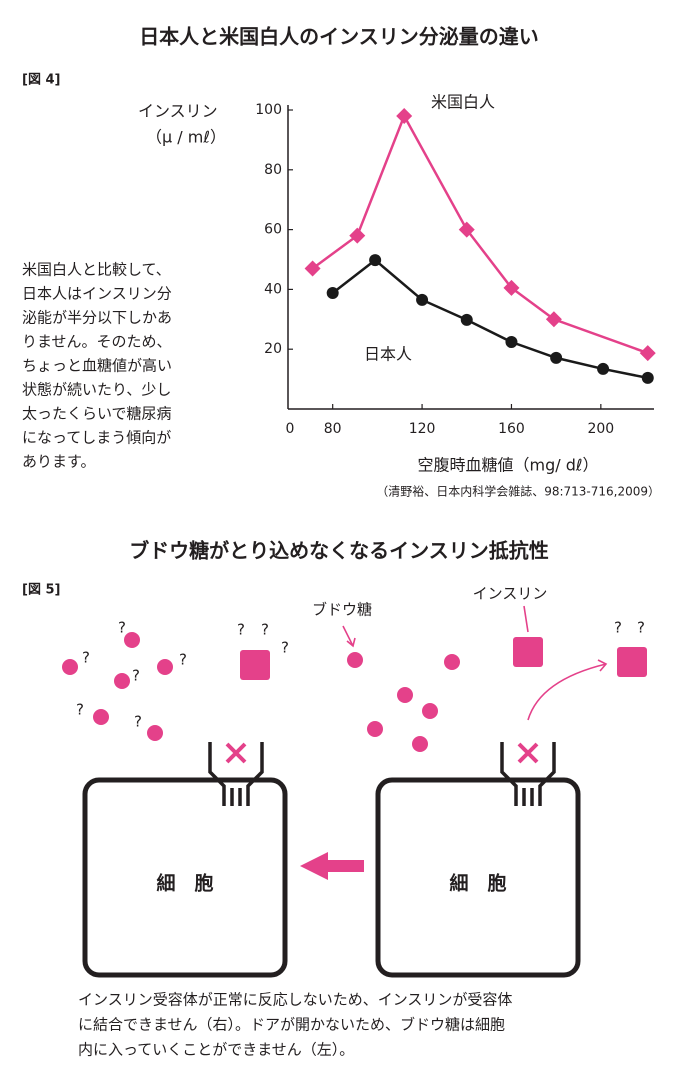 The width and height of the screenshot is (678, 1084). What do you see at coordinates (97, 414) in the screenshot?
I see `description-line: 太ったくらいで糖尿病` at bounding box center [97, 414].